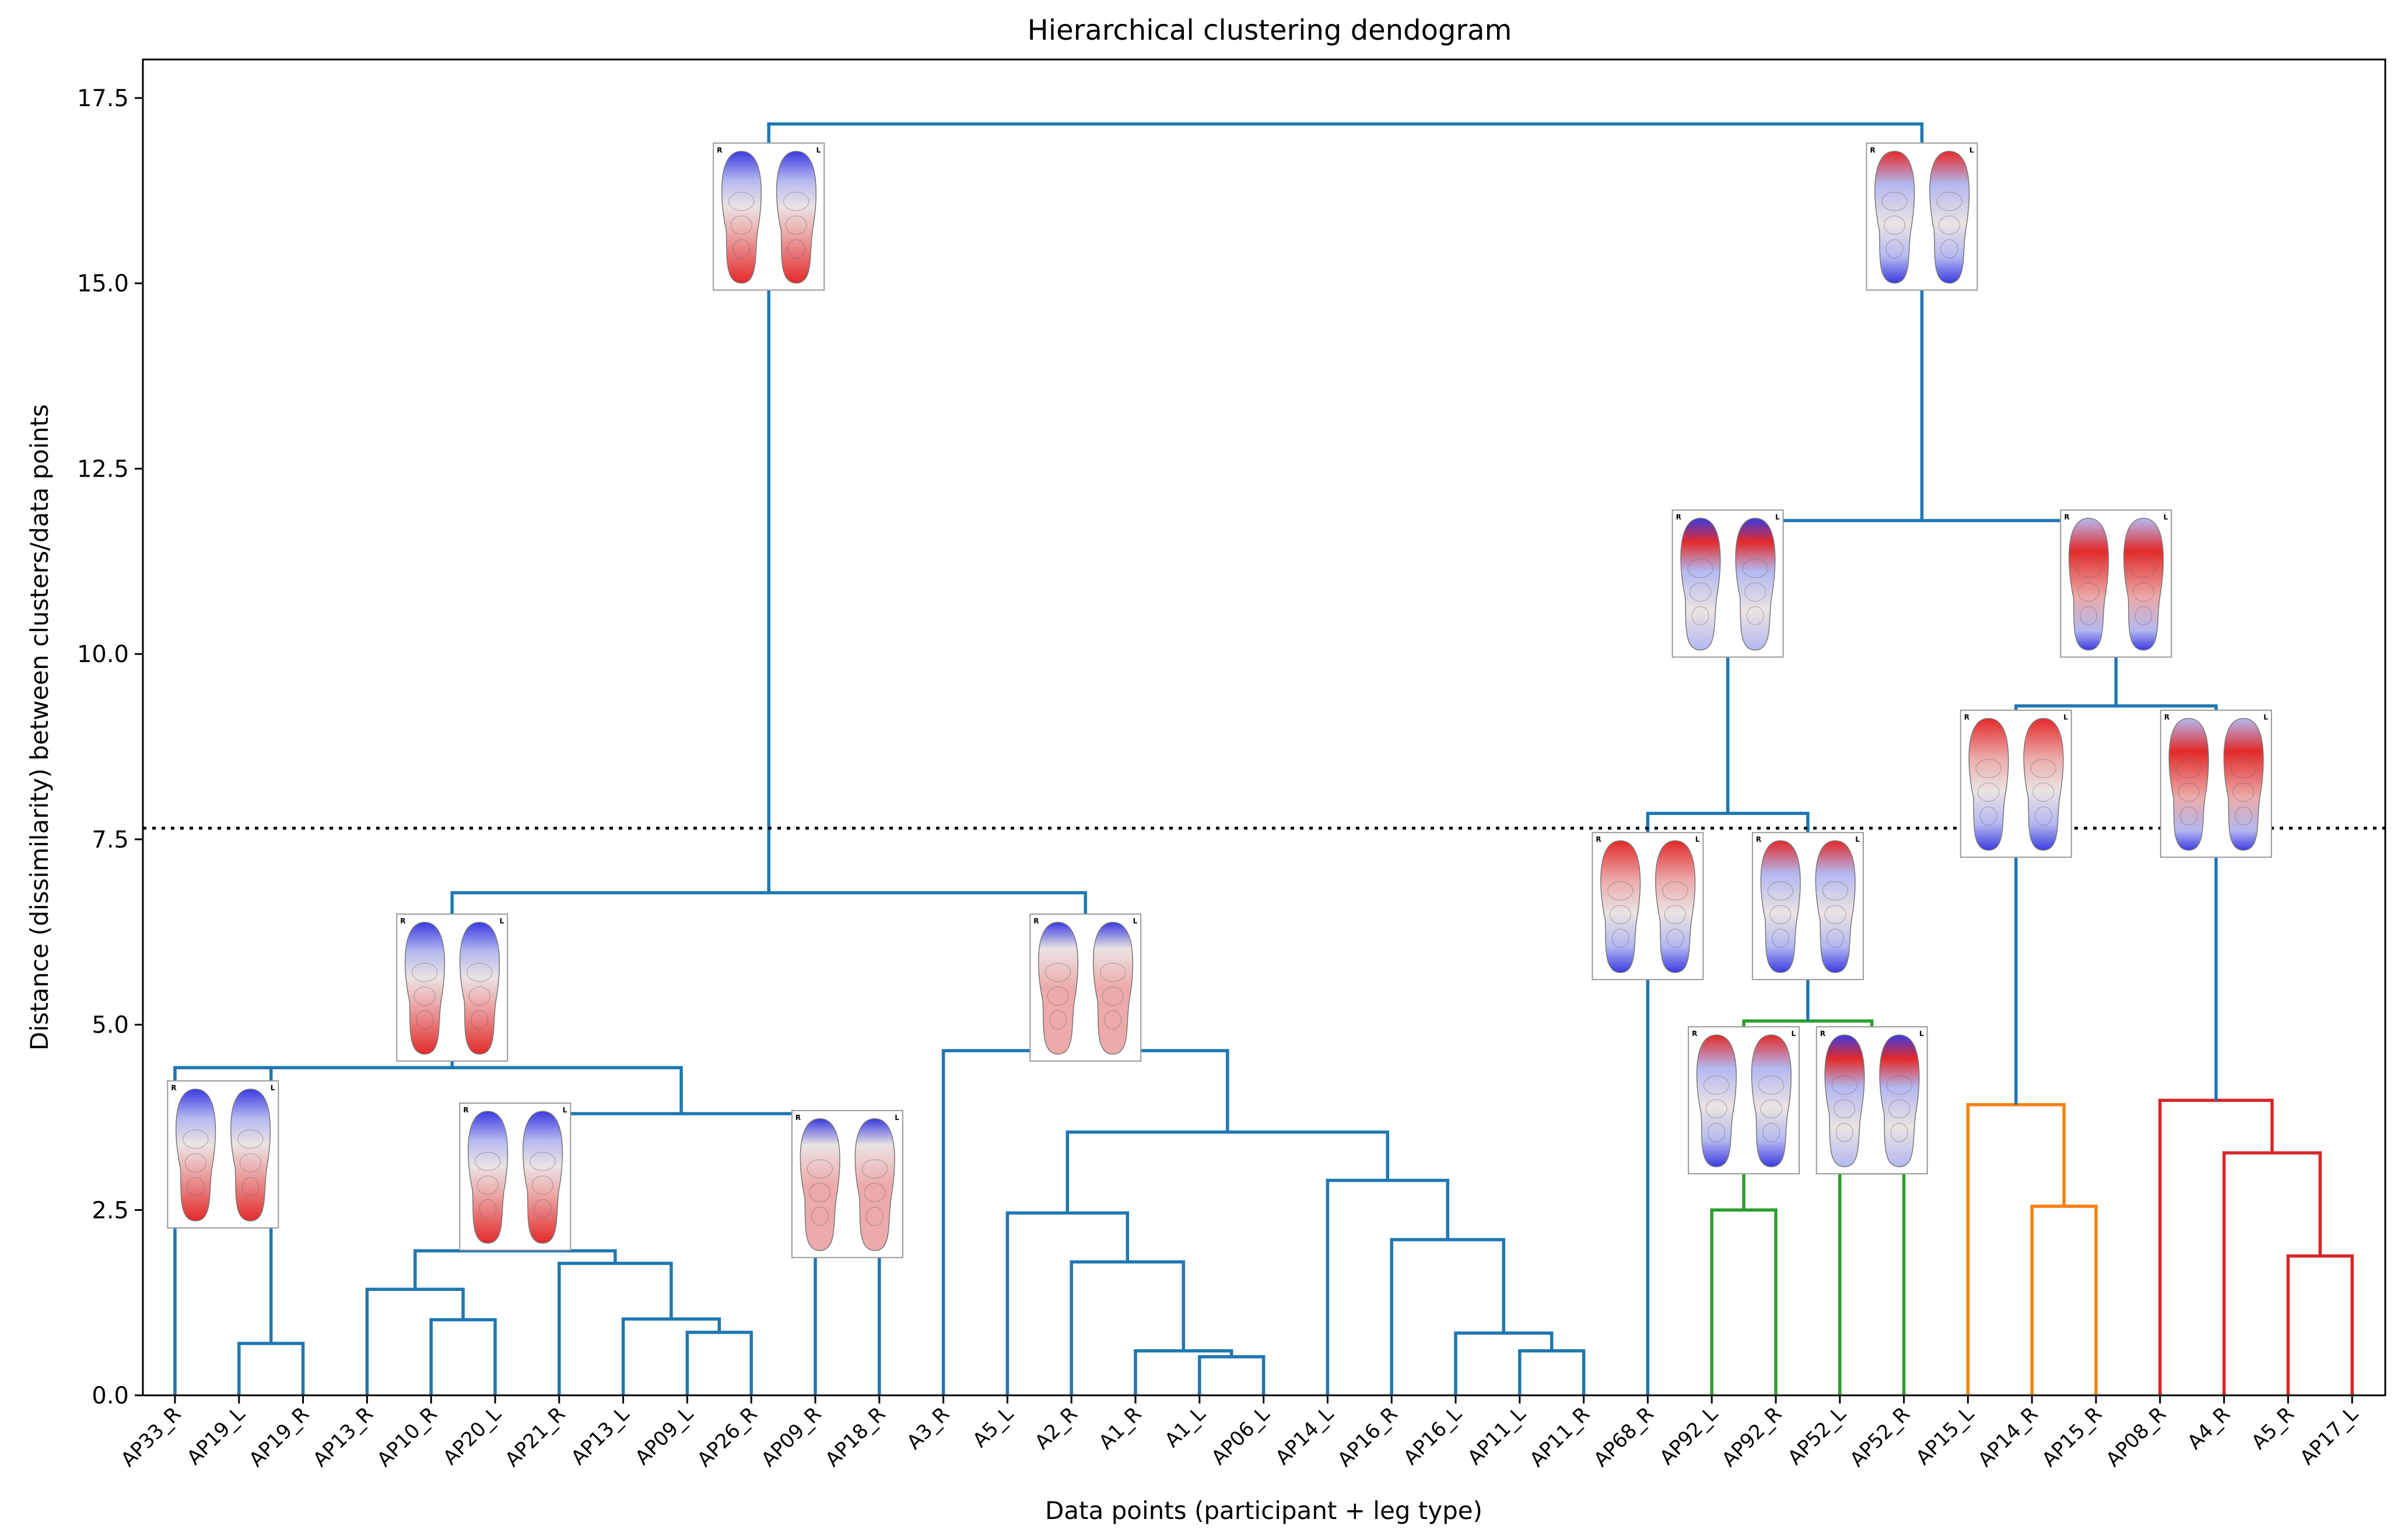 The image size is (2408, 1533). I want to click on y-tick-label: 10.0, so click(103, 654).